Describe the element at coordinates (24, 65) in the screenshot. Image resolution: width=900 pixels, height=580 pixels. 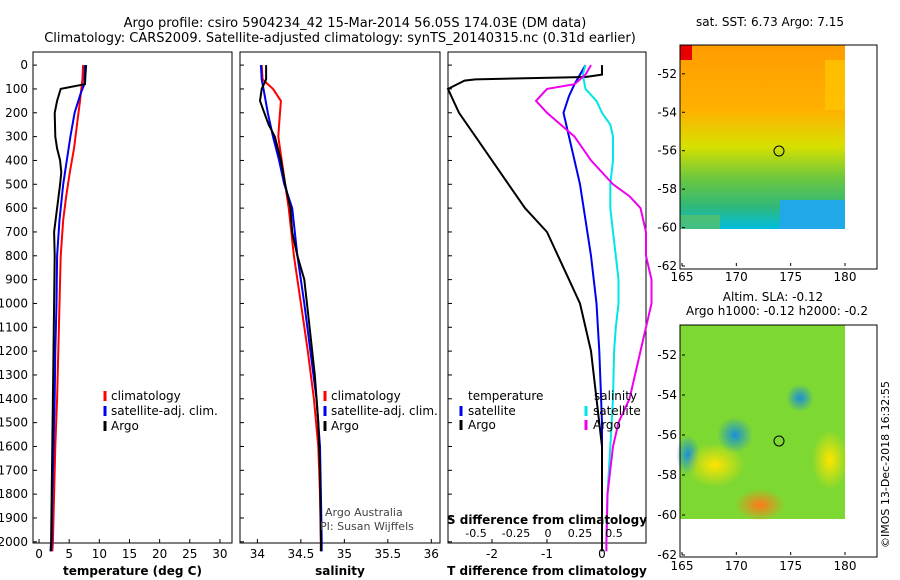
I see `depth-tick-label: 0` at that location.